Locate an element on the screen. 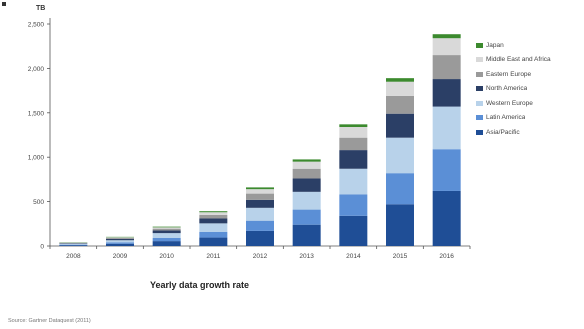 The width and height of the screenshot is (584, 329). x-tick-label: 2010 is located at coordinates (166, 256).